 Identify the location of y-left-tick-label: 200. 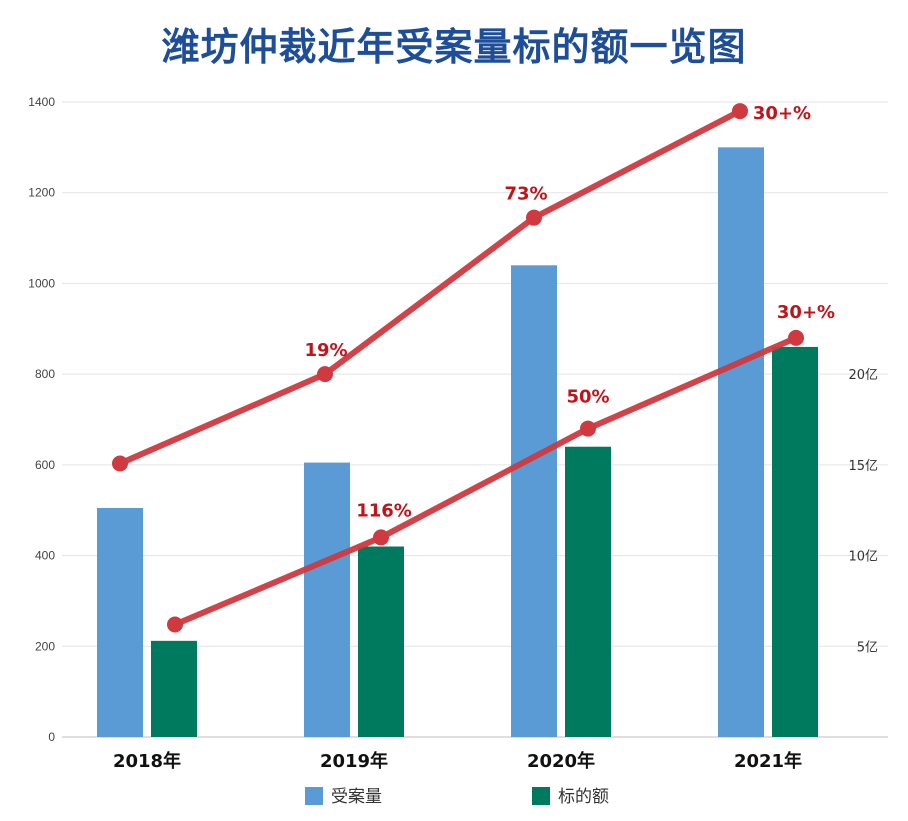
(45, 646).